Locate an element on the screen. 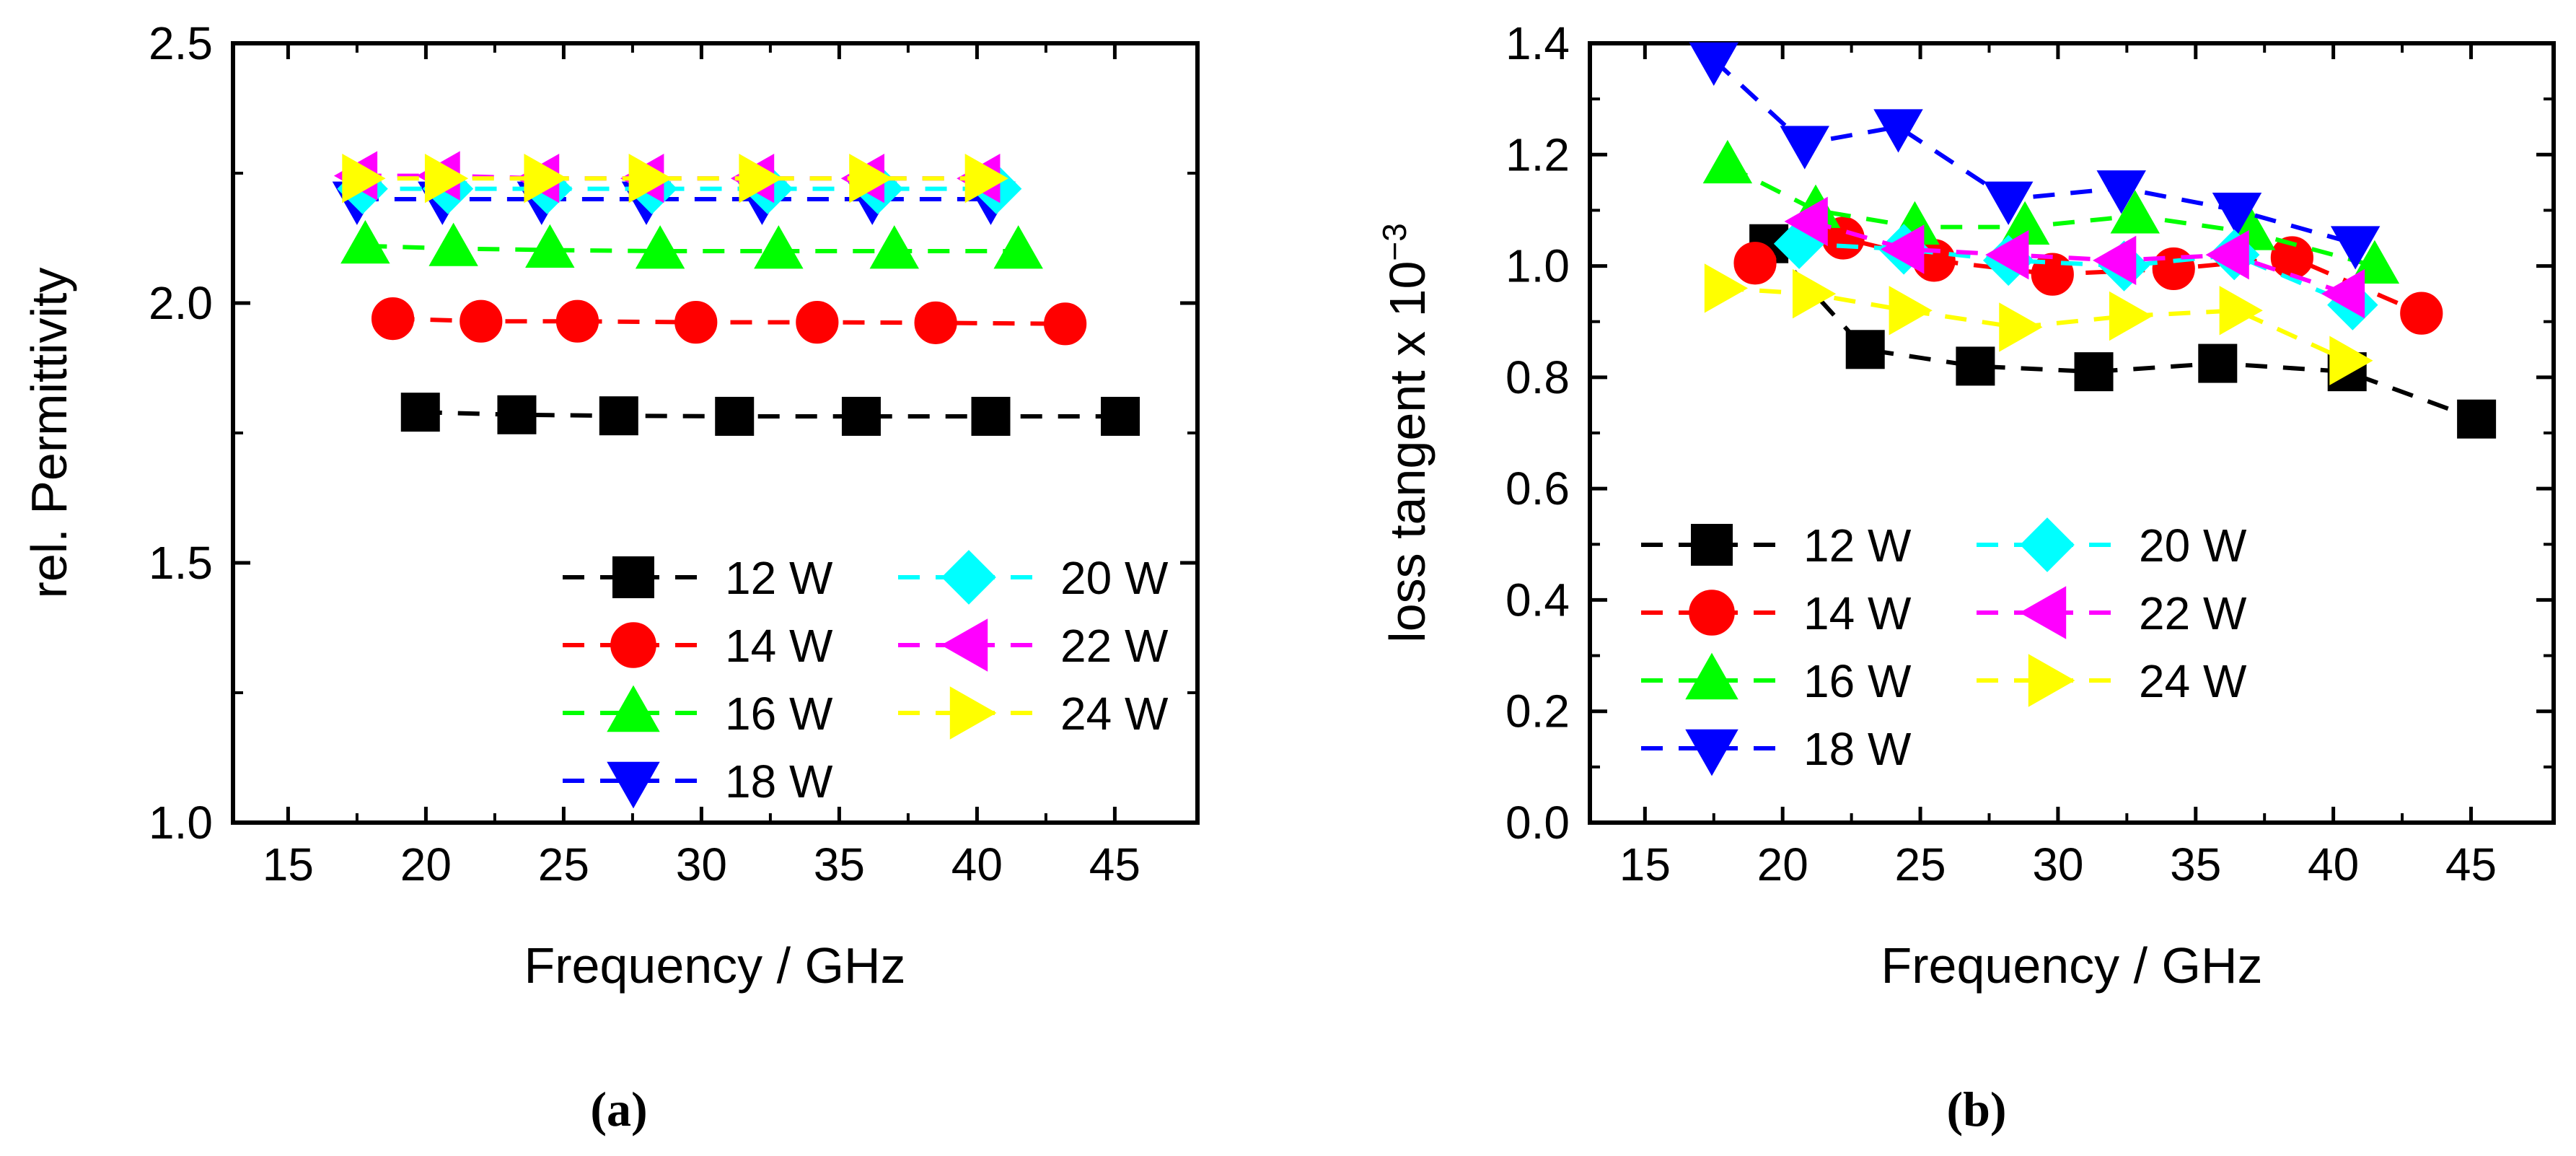 Image resolution: width=2576 pixels, height=1156 pixels. legend-item: 16 W is located at coordinates (1776, 679).